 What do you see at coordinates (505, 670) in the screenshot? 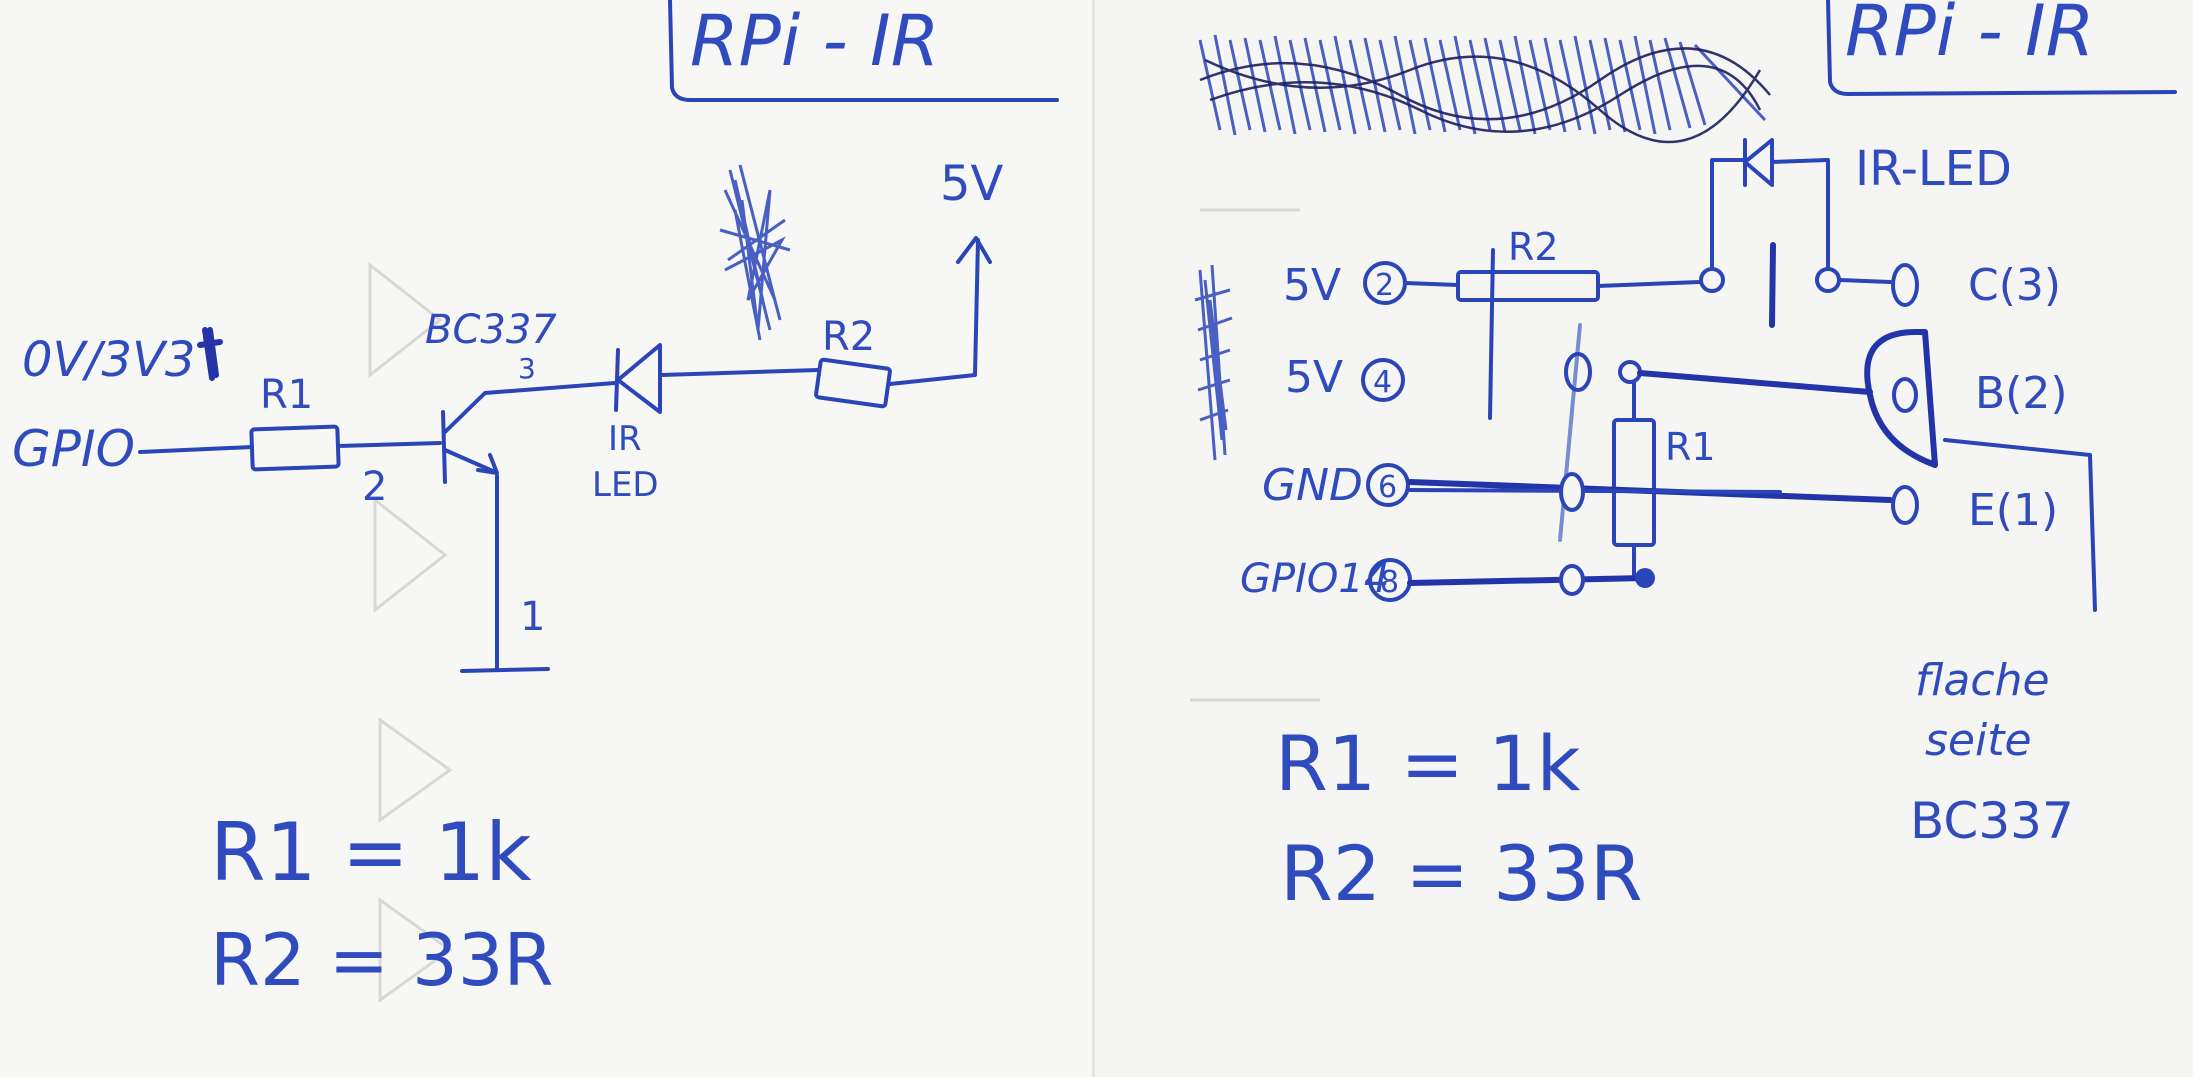
I see `ground-symbol` at bounding box center [505, 670].